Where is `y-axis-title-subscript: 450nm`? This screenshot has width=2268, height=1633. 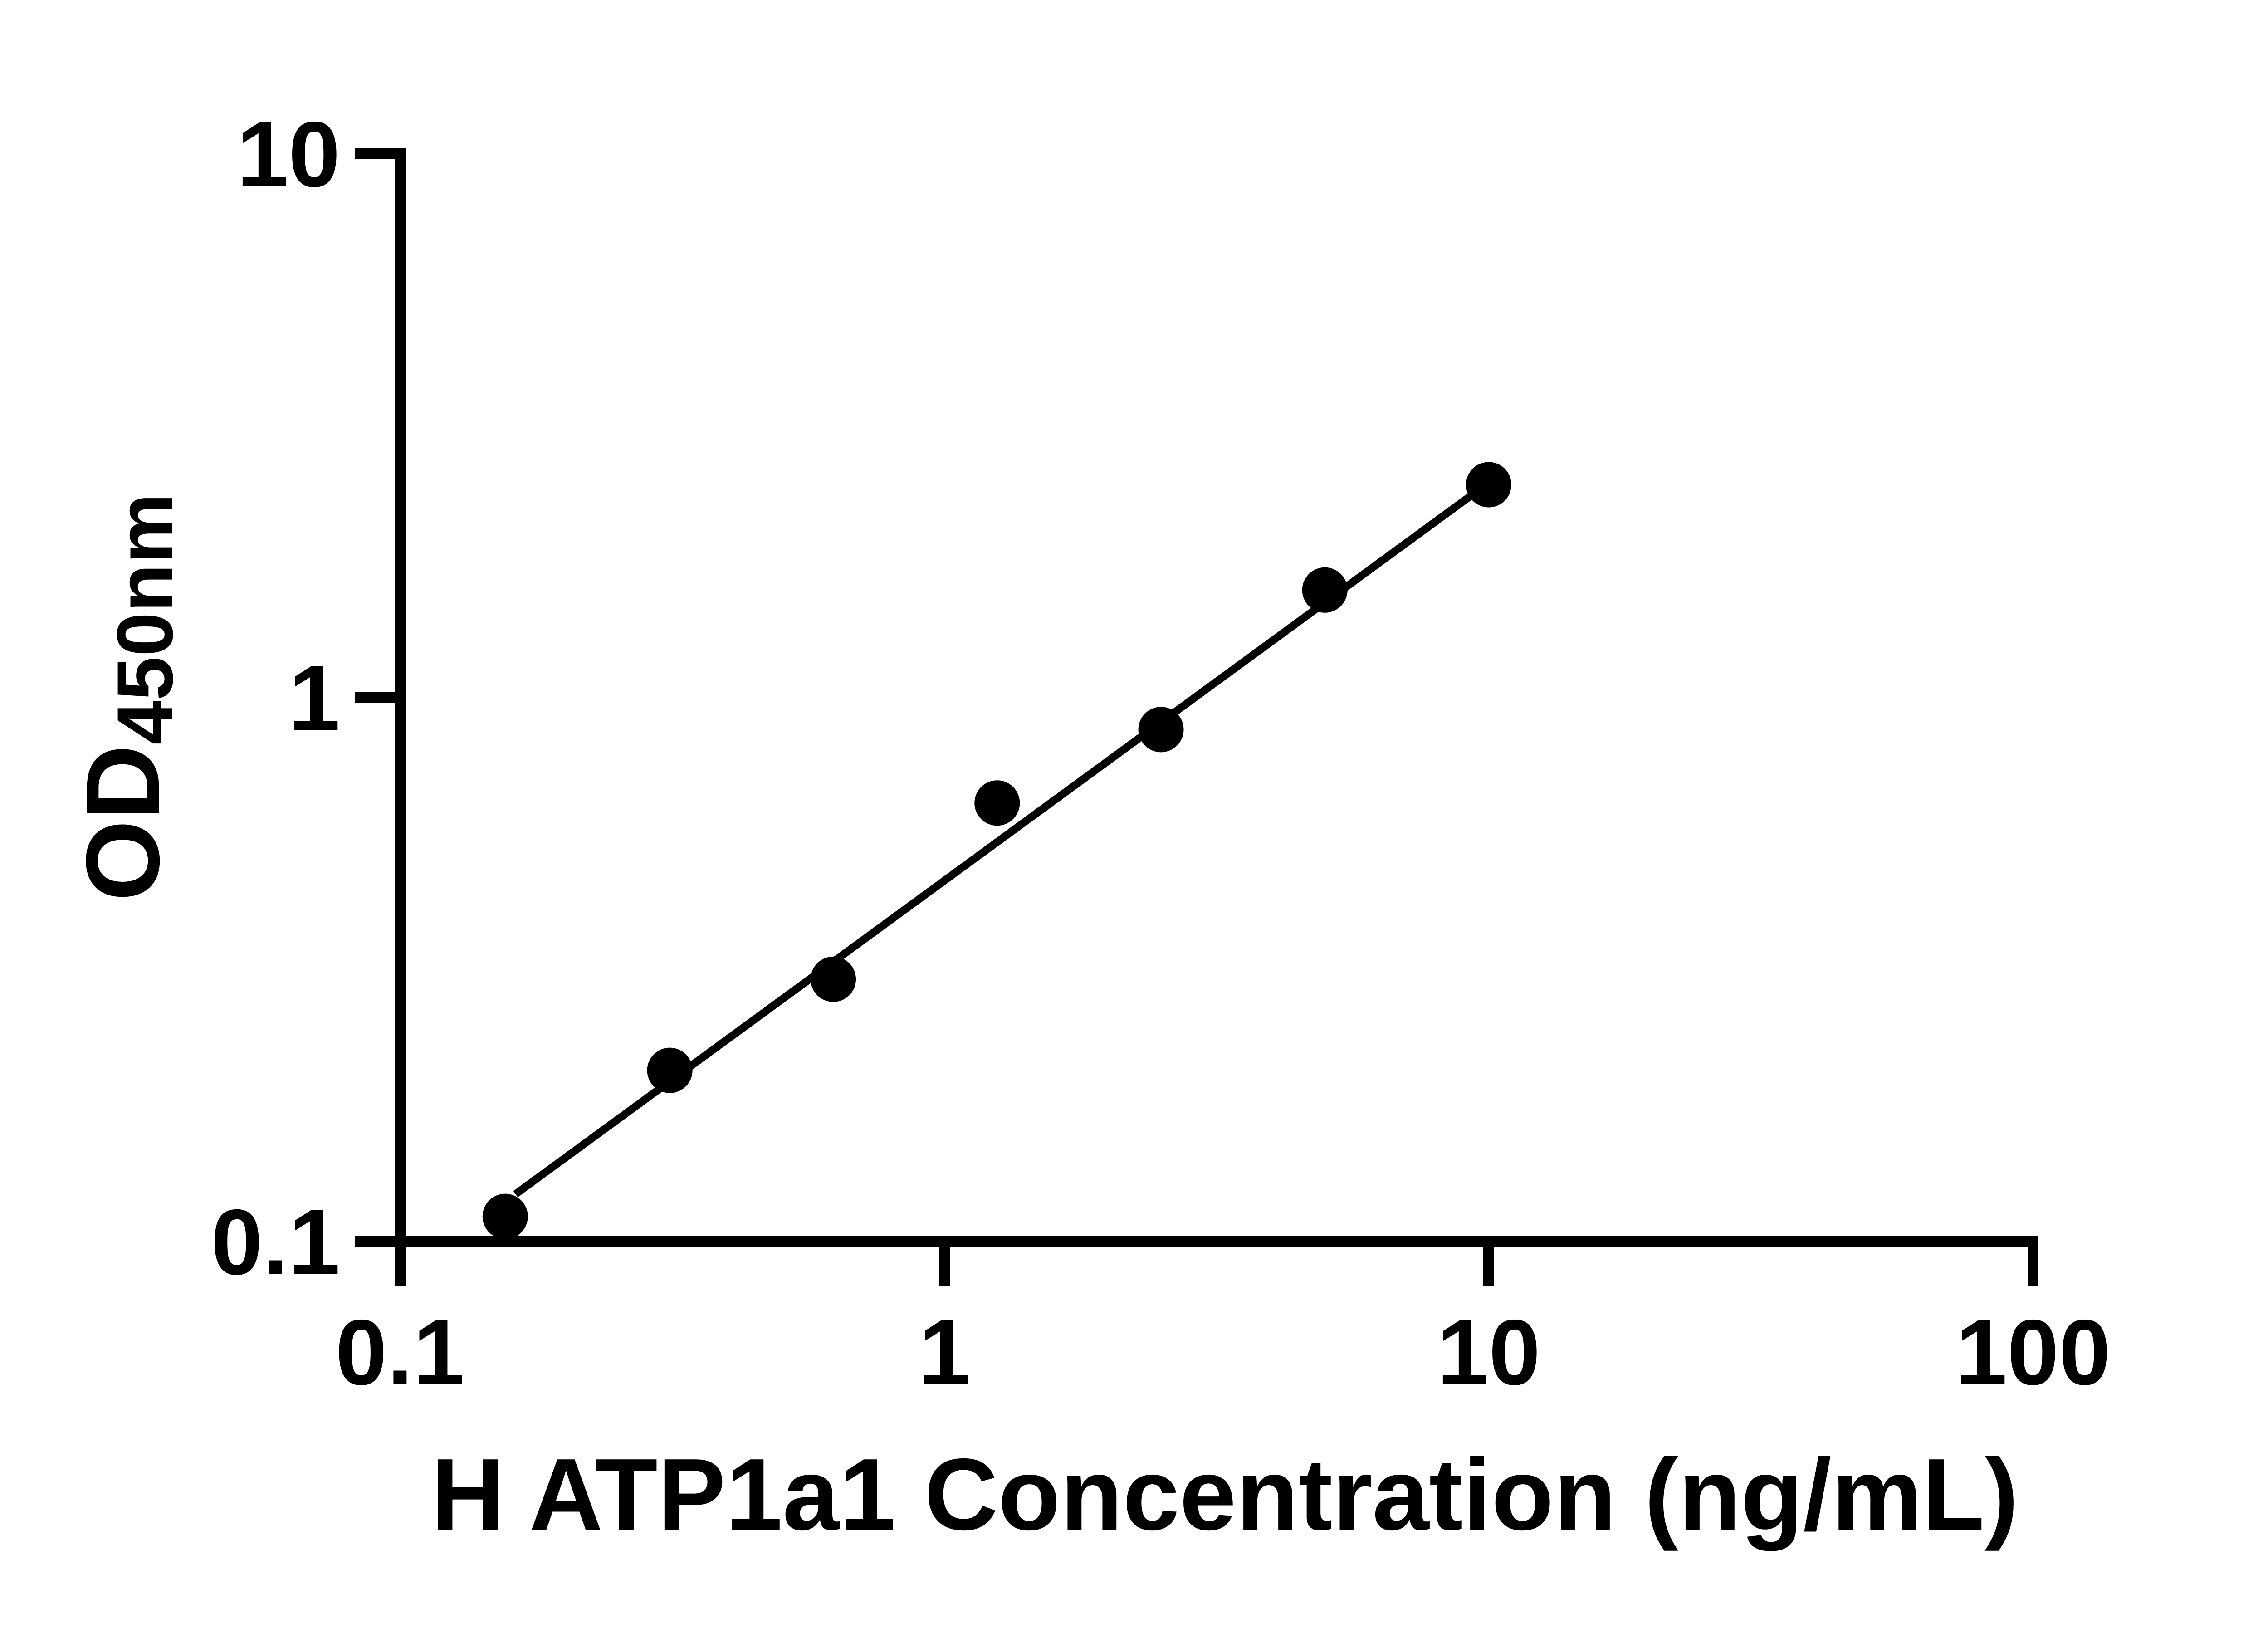 y-axis-title-subscript: 450nm is located at coordinates (146, 618).